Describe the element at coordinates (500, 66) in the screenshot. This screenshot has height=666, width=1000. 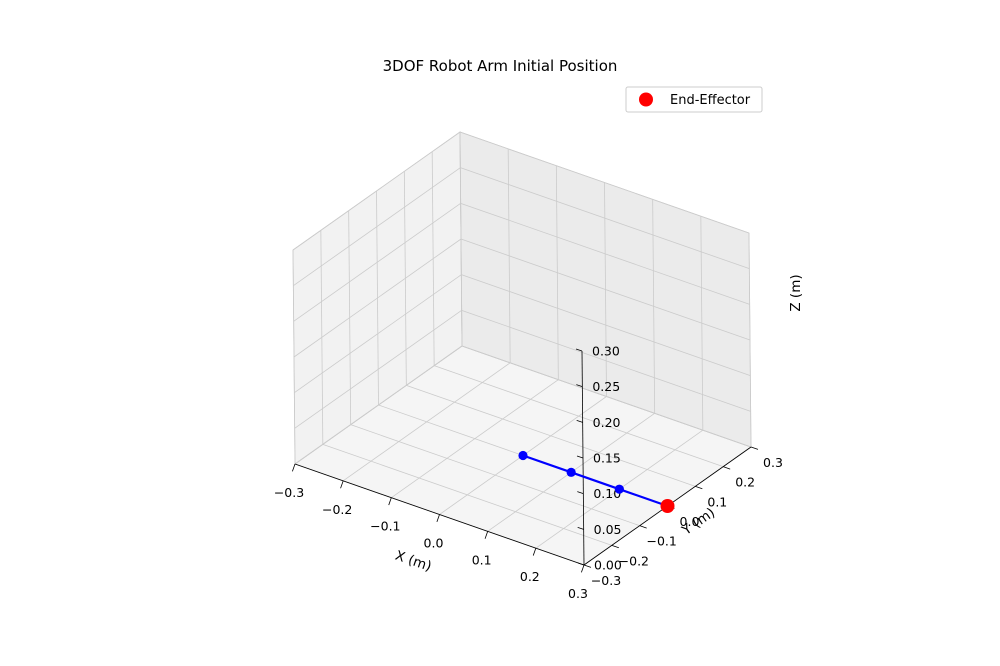
I see `chart-title: 3DOF Robot Arm Initial Position` at that location.